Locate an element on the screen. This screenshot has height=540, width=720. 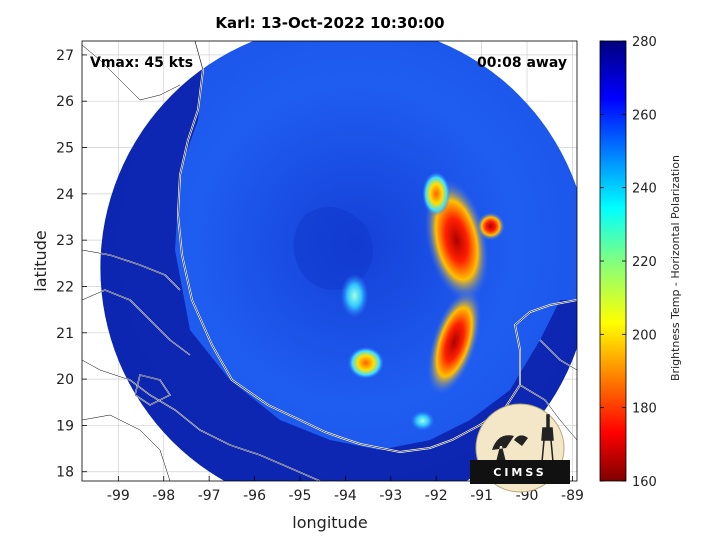
water-tower-icon is located at coordinates (547, 438).